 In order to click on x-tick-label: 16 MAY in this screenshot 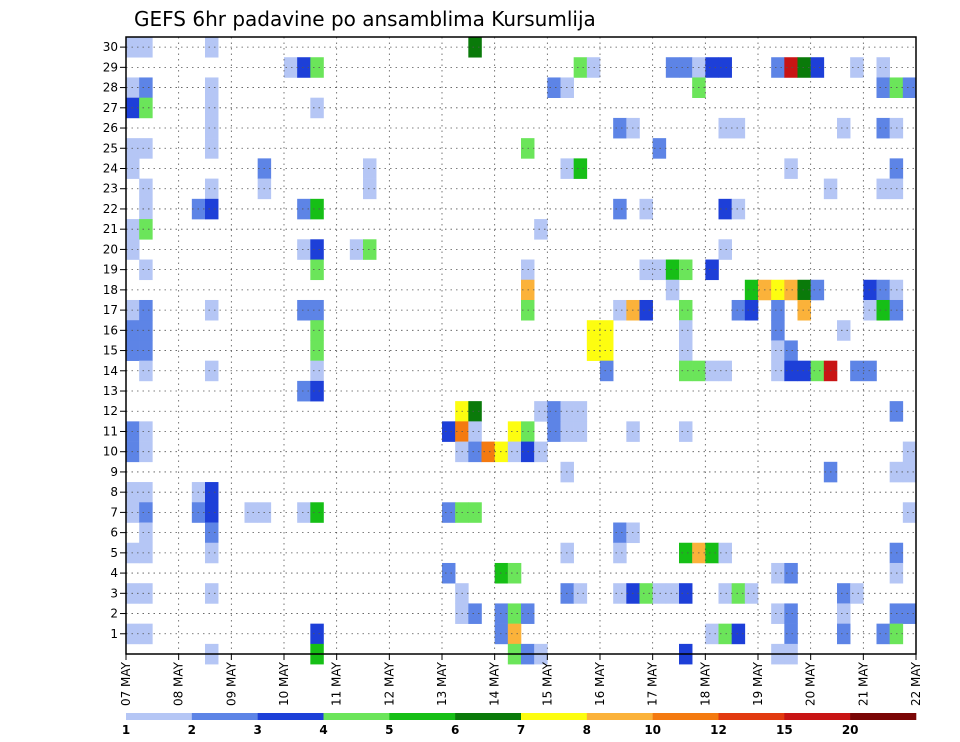, I will do `click(600, 683)`.